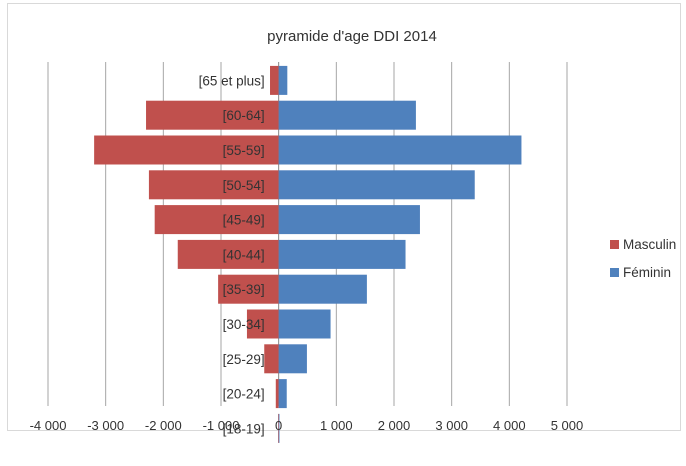  I want to click on category-label: [18-19], so click(244, 428).